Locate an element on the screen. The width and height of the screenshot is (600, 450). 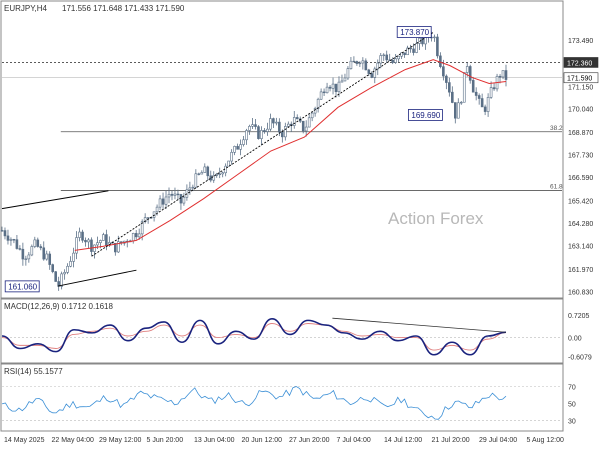
price-tick-label: 173.490 is located at coordinates (580, 41).